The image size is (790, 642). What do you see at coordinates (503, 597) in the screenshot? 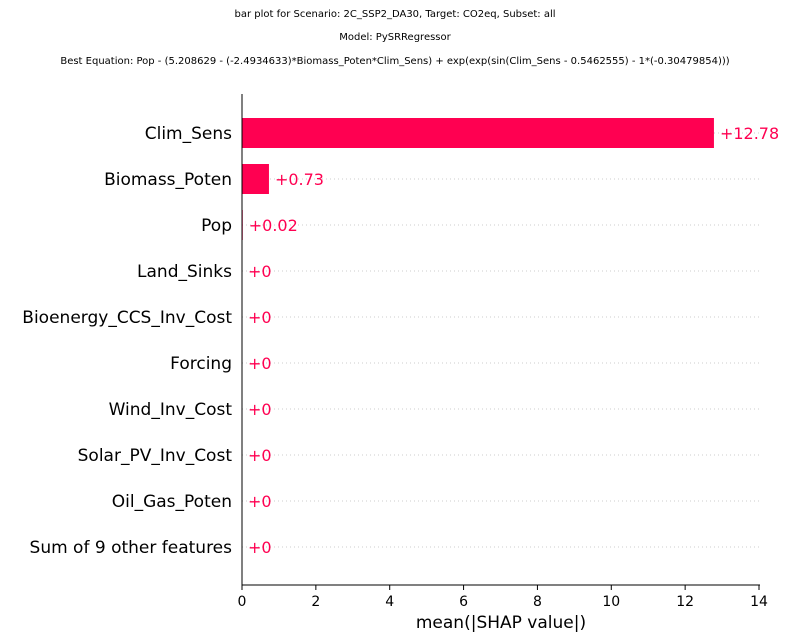
I see `x-tick-layer: 0 2 4 6 8 10 12 14` at bounding box center [503, 597].